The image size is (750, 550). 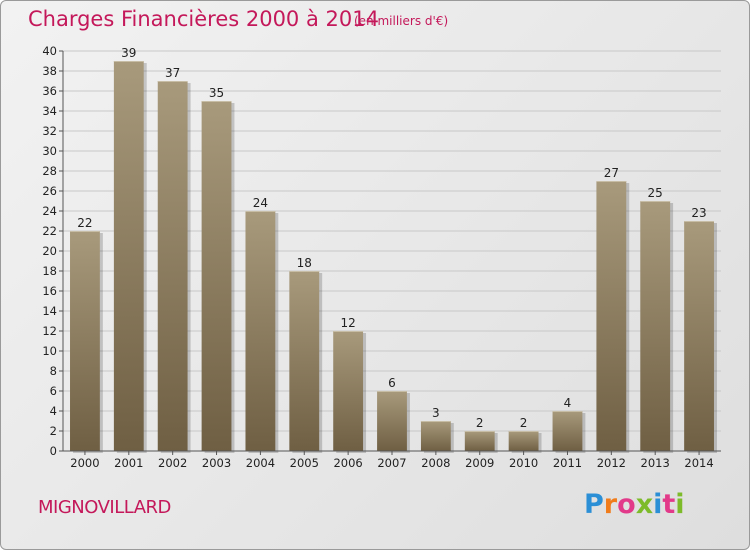 I want to click on x-tick-label: 2003, so click(x=216, y=463).